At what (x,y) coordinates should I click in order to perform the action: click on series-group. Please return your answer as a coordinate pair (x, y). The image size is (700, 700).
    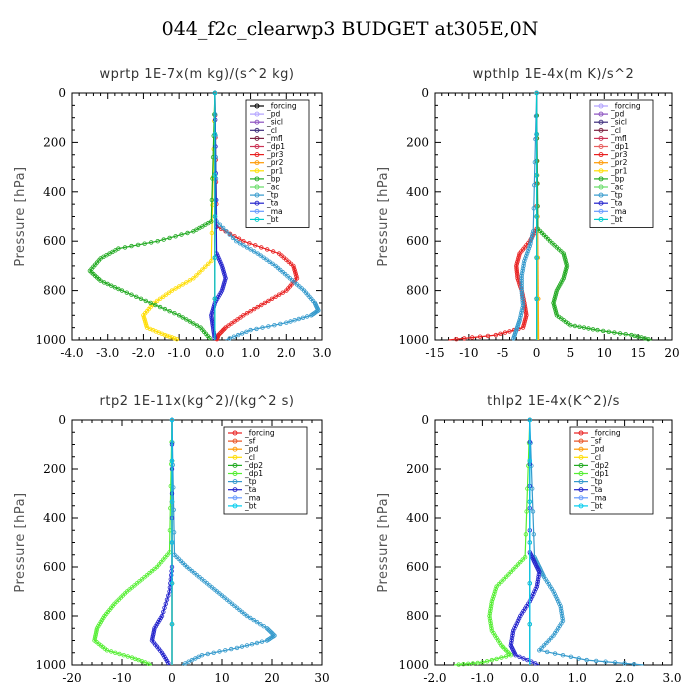
    Looking at the image, I should click on (548, 542).